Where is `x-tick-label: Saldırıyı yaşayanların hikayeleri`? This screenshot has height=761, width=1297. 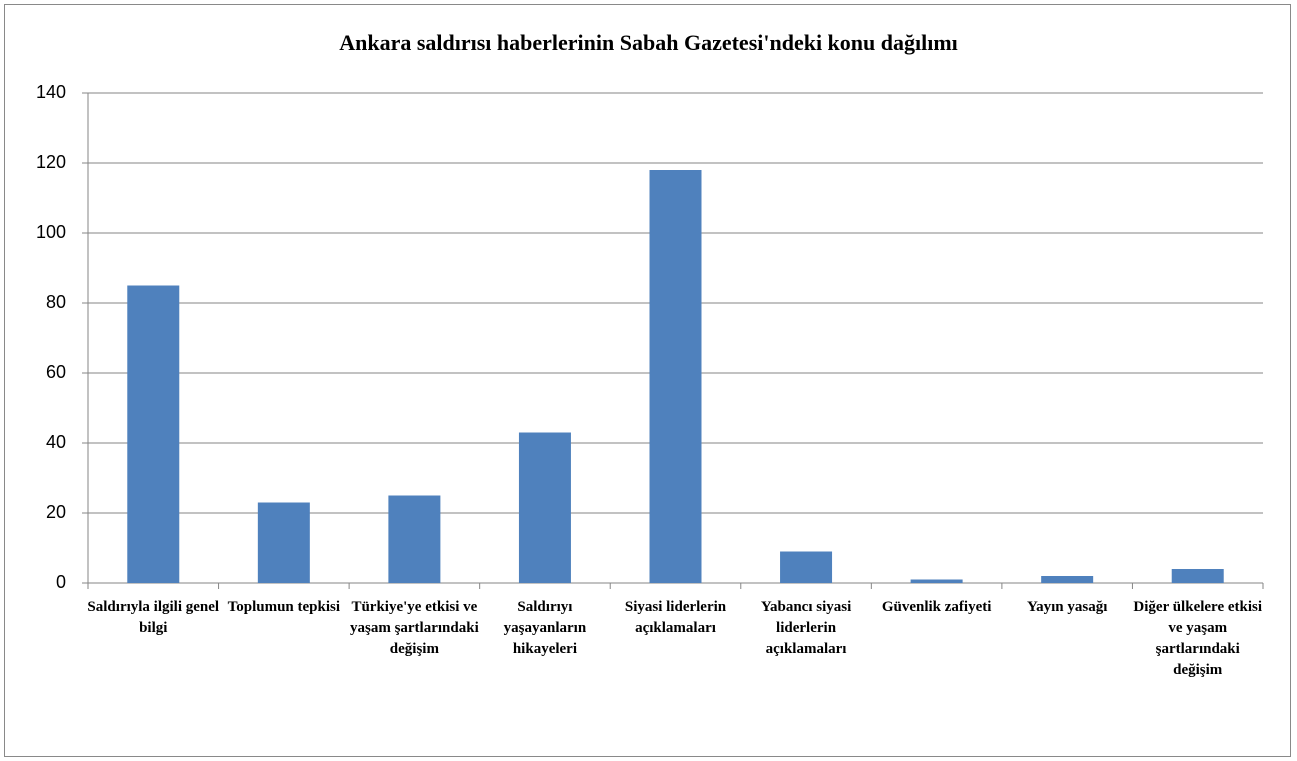 x-tick-label: Saldırıyı yaşayanların hikayeleri is located at coordinates (545, 628).